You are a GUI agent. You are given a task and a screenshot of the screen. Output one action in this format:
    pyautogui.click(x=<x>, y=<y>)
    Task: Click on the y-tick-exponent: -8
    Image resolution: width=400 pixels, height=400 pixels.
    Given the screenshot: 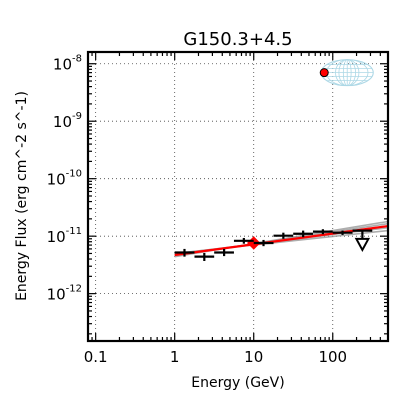 What is the action you would take?
    pyautogui.click(x=77, y=59)
    